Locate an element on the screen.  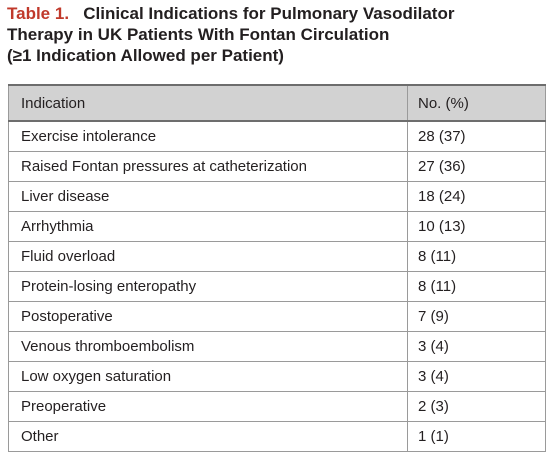
table-row: Exercise intolerance 28 (37) is located at coordinates (277, 136).